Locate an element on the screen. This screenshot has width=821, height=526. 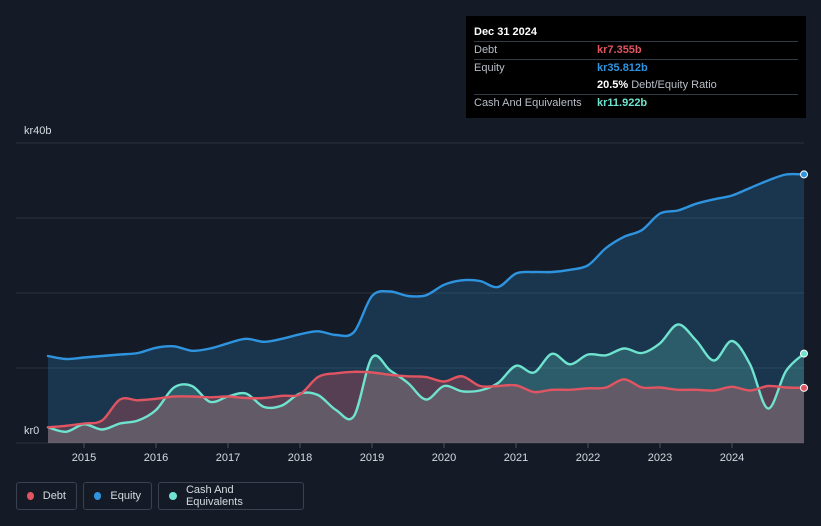
tooltip-equity-row: Equity kr35.812b is located at coordinates (636, 68).